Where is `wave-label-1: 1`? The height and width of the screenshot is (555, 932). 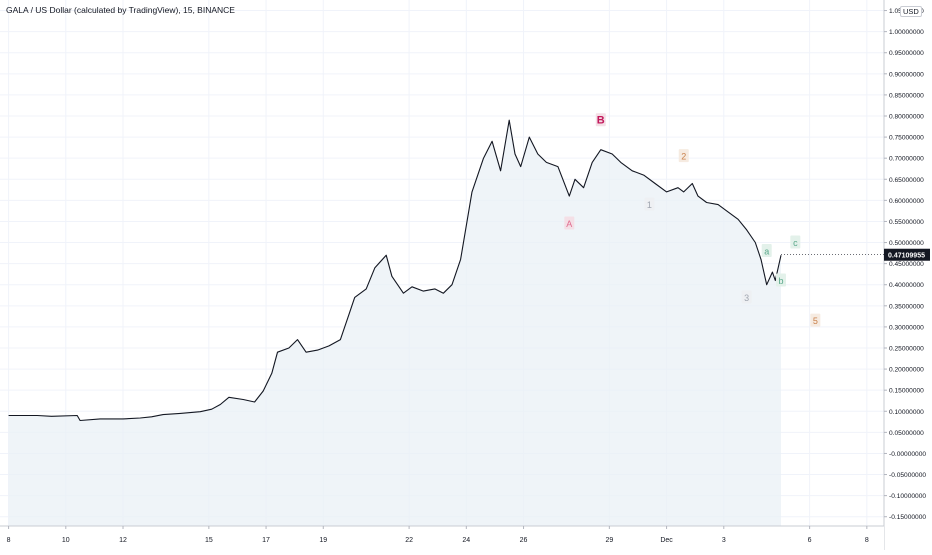 wave-label-1: 1 is located at coordinates (649, 204).